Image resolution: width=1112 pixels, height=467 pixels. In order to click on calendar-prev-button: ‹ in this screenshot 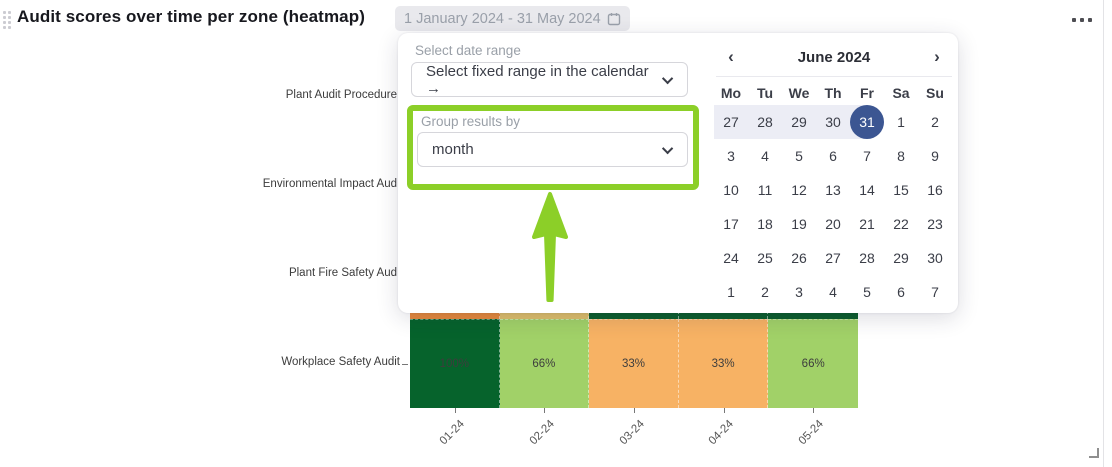, I will do `click(731, 56)`.